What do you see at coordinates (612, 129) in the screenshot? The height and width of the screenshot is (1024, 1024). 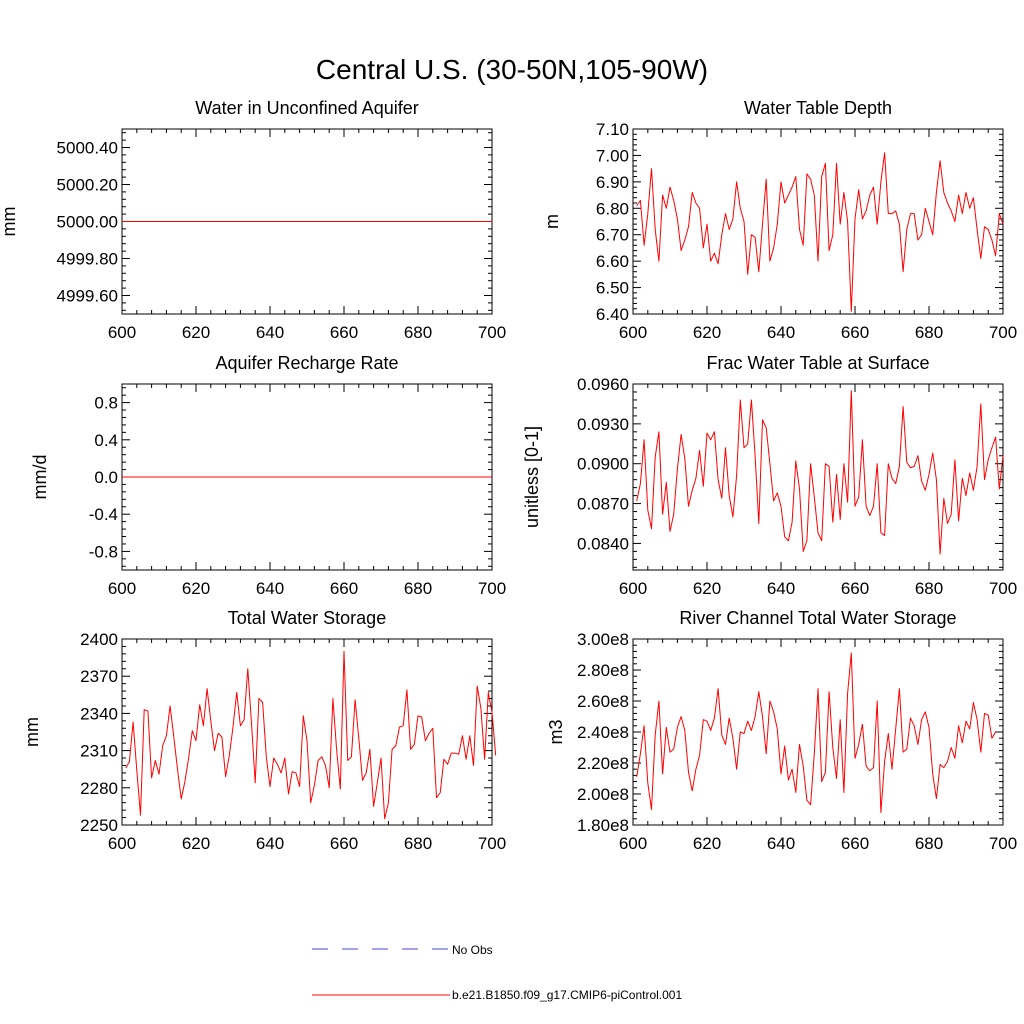 I see `y-tick-label: 7.10` at bounding box center [612, 129].